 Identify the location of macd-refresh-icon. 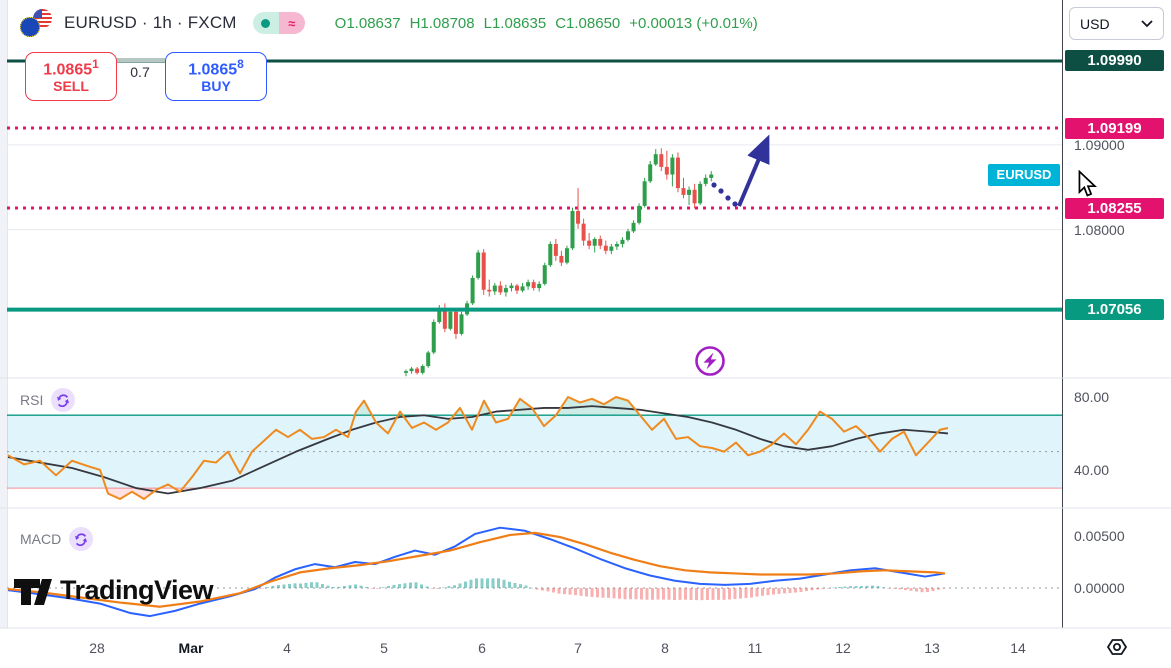
(81, 539).